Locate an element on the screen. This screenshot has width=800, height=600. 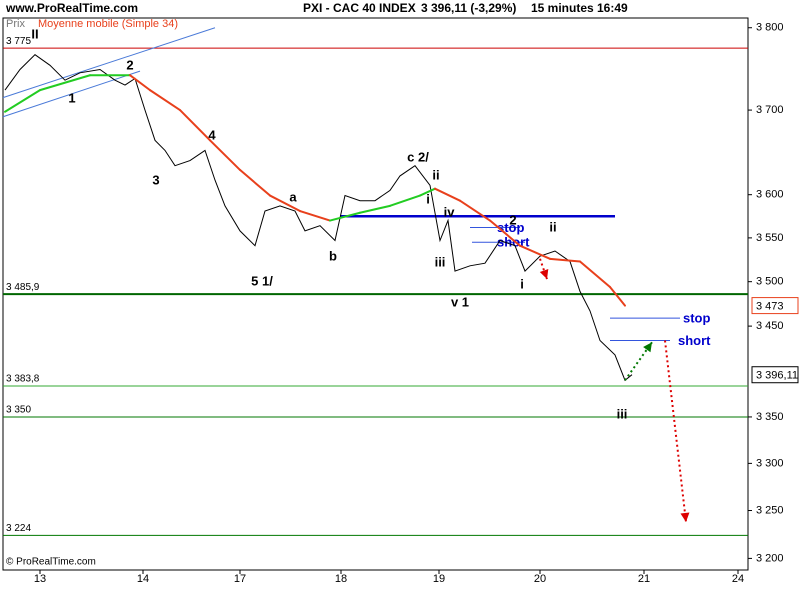
wave-label: II is located at coordinates (34, 33).